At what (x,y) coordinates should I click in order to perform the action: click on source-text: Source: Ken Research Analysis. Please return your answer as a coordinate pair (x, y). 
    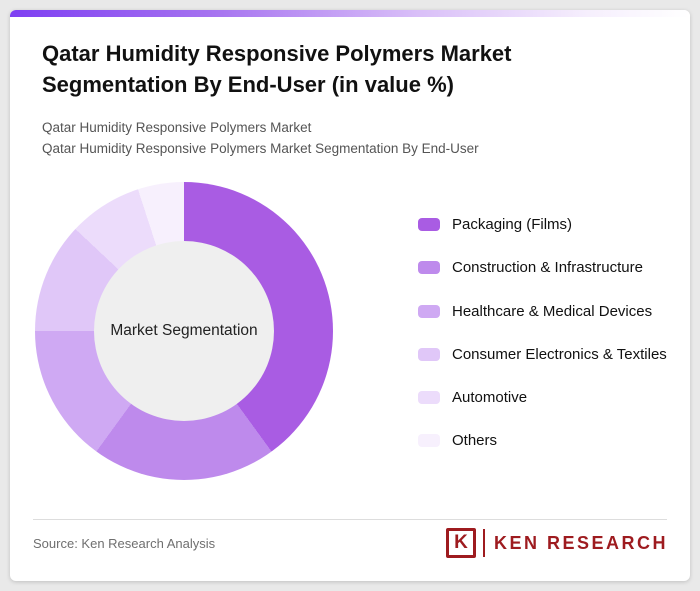
    Looking at the image, I should click on (124, 543).